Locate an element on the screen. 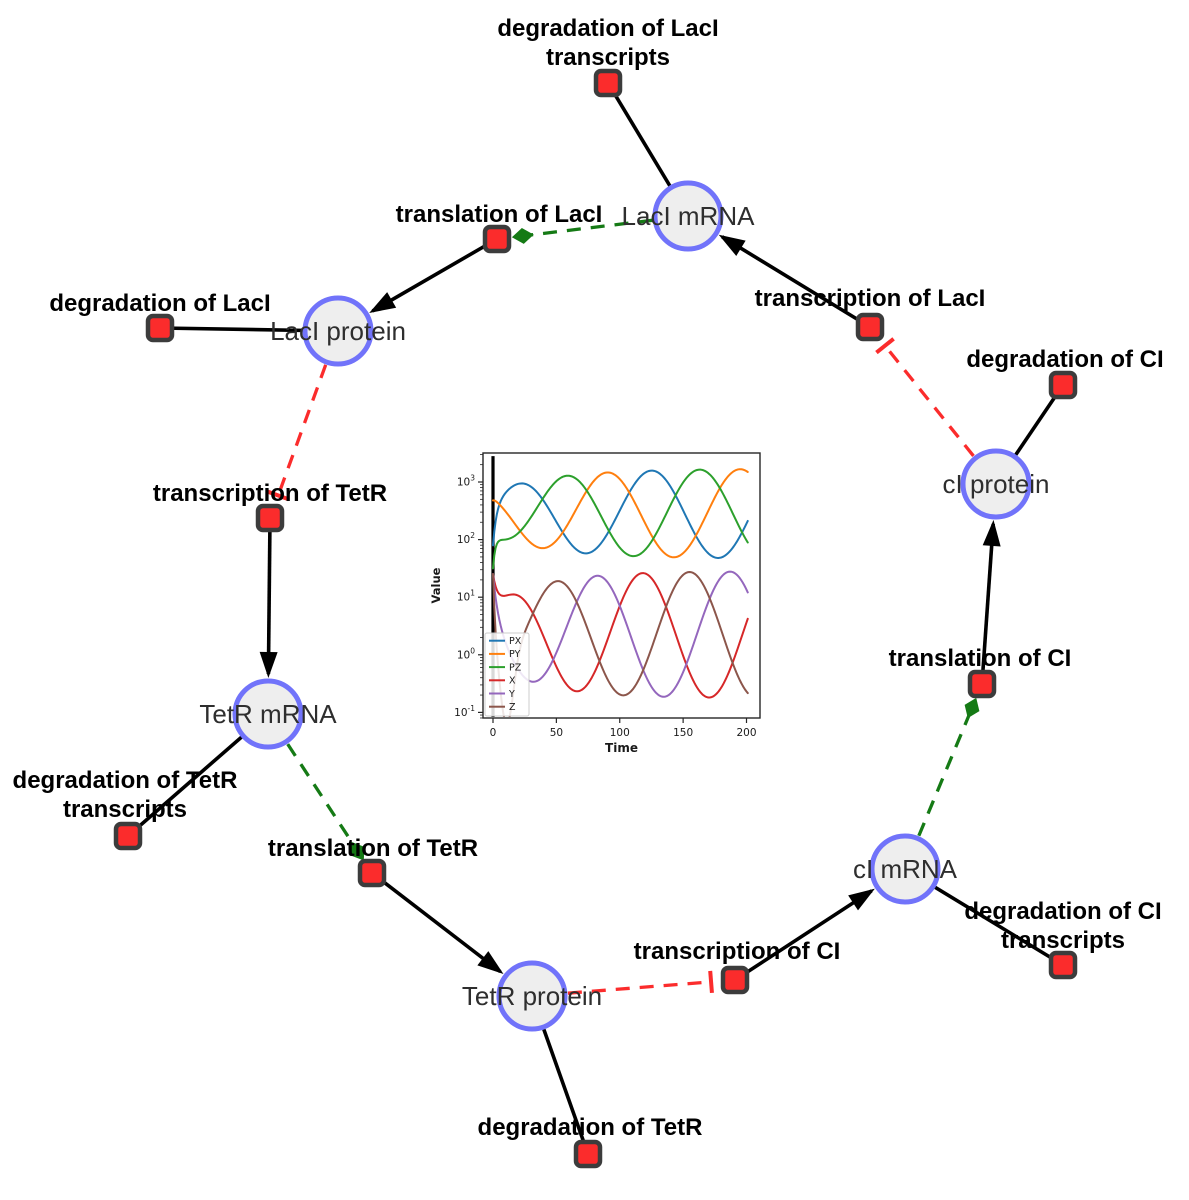  reaction-label-line: transcription of CI is located at coordinates (737, 951).